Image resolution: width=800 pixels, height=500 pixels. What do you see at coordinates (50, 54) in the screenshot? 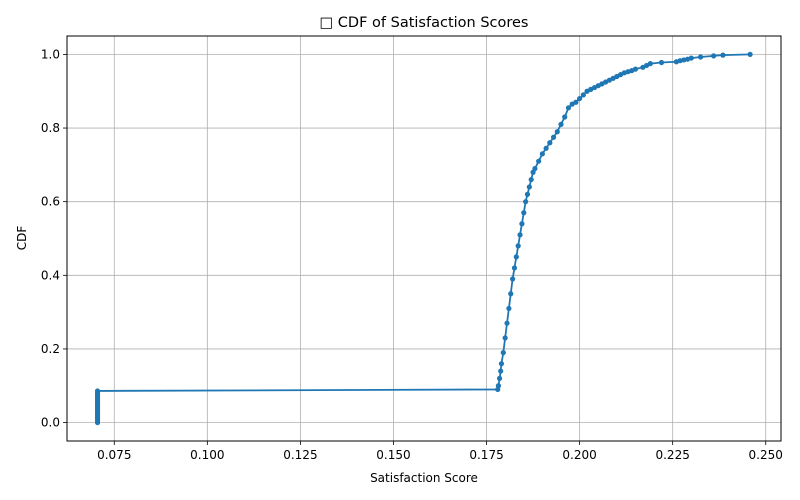
I see `y-tick-label: 1.0` at bounding box center [50, 54].